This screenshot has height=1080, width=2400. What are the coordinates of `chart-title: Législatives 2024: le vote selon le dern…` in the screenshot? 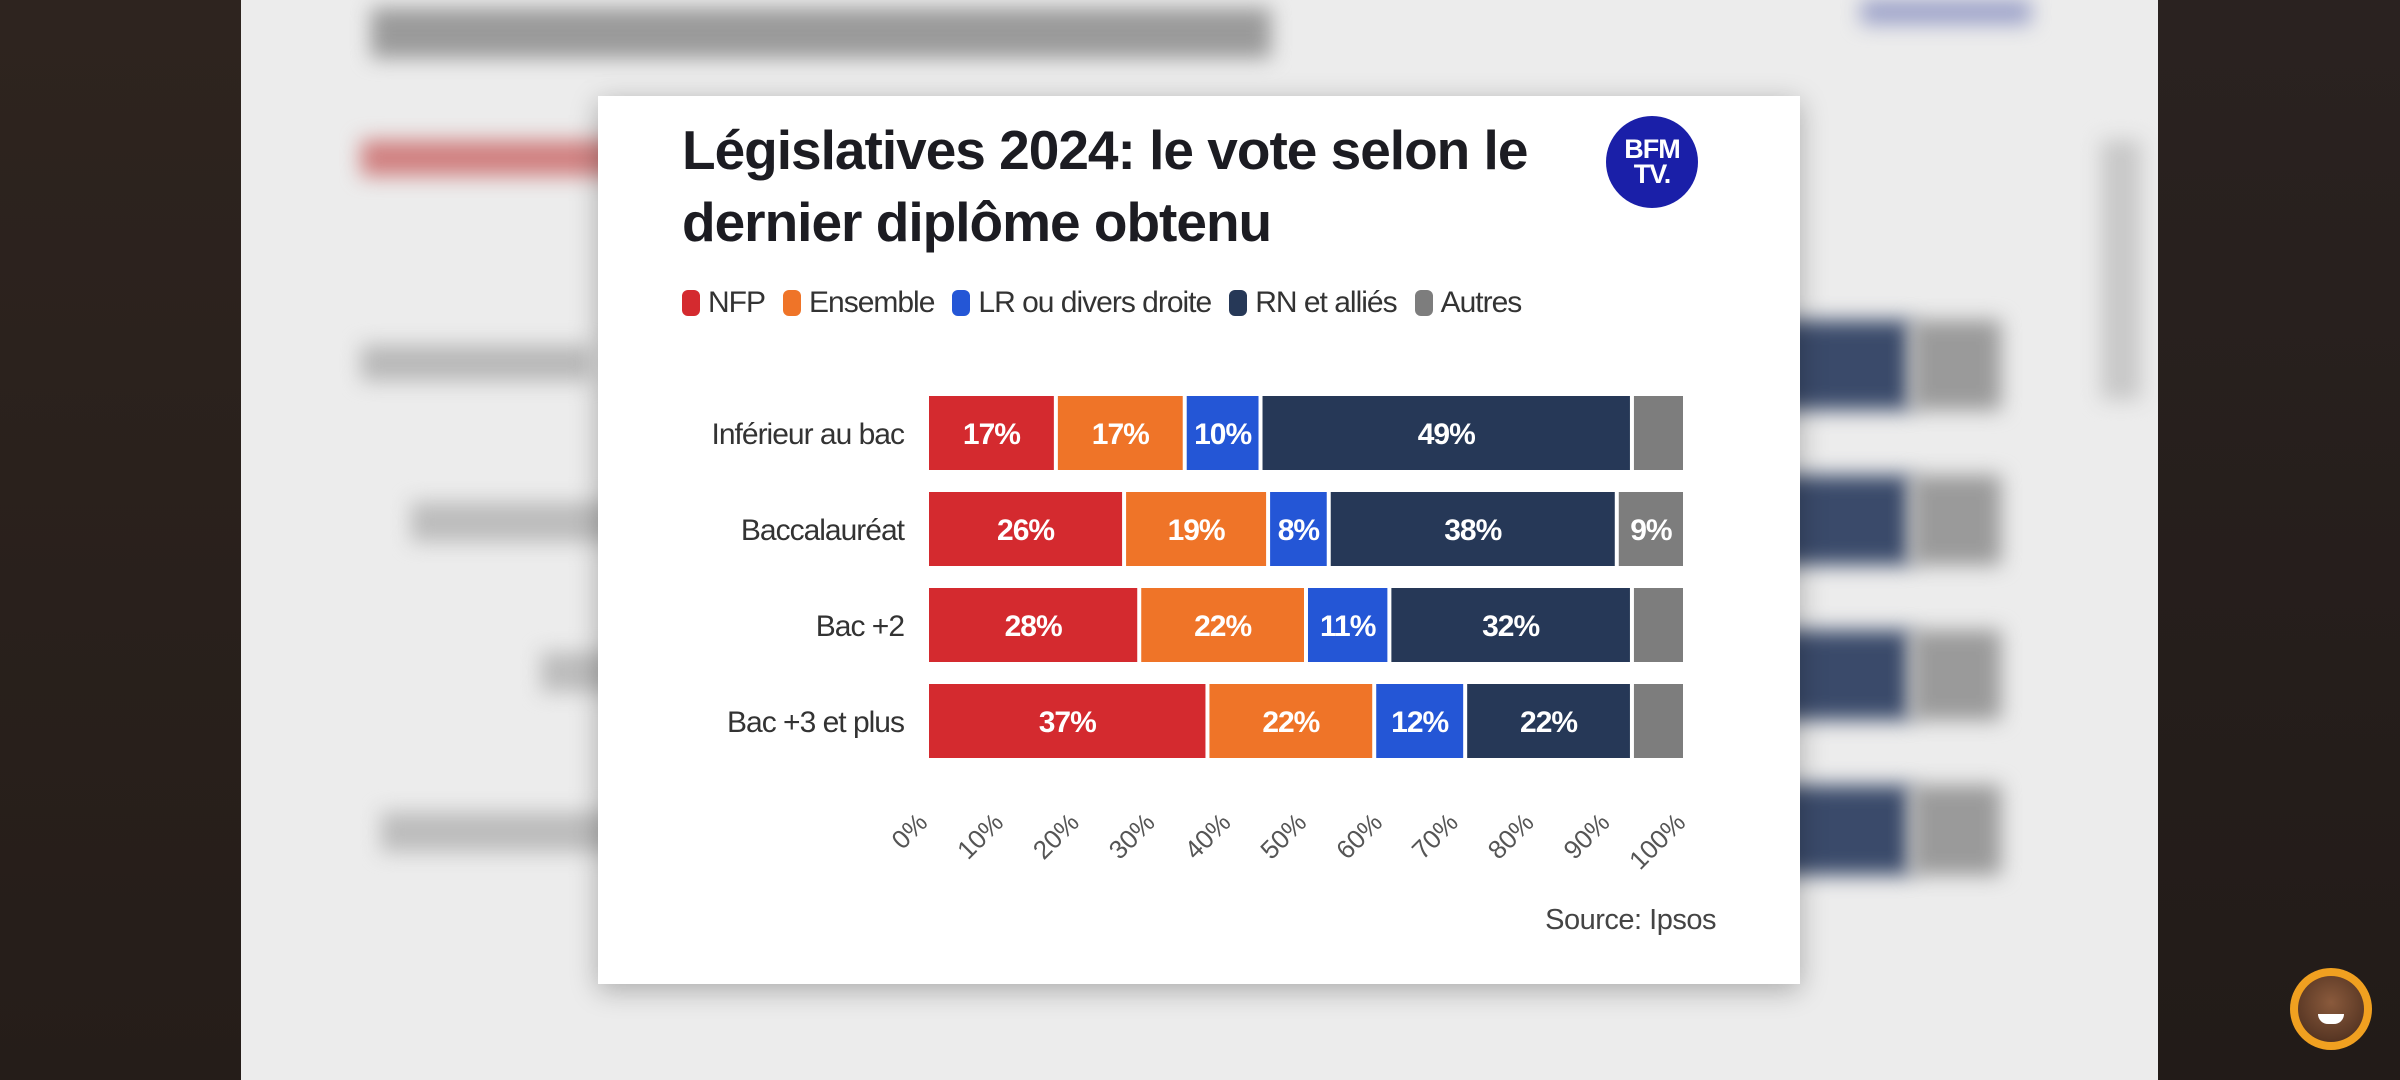 It's located at (1105, 186).